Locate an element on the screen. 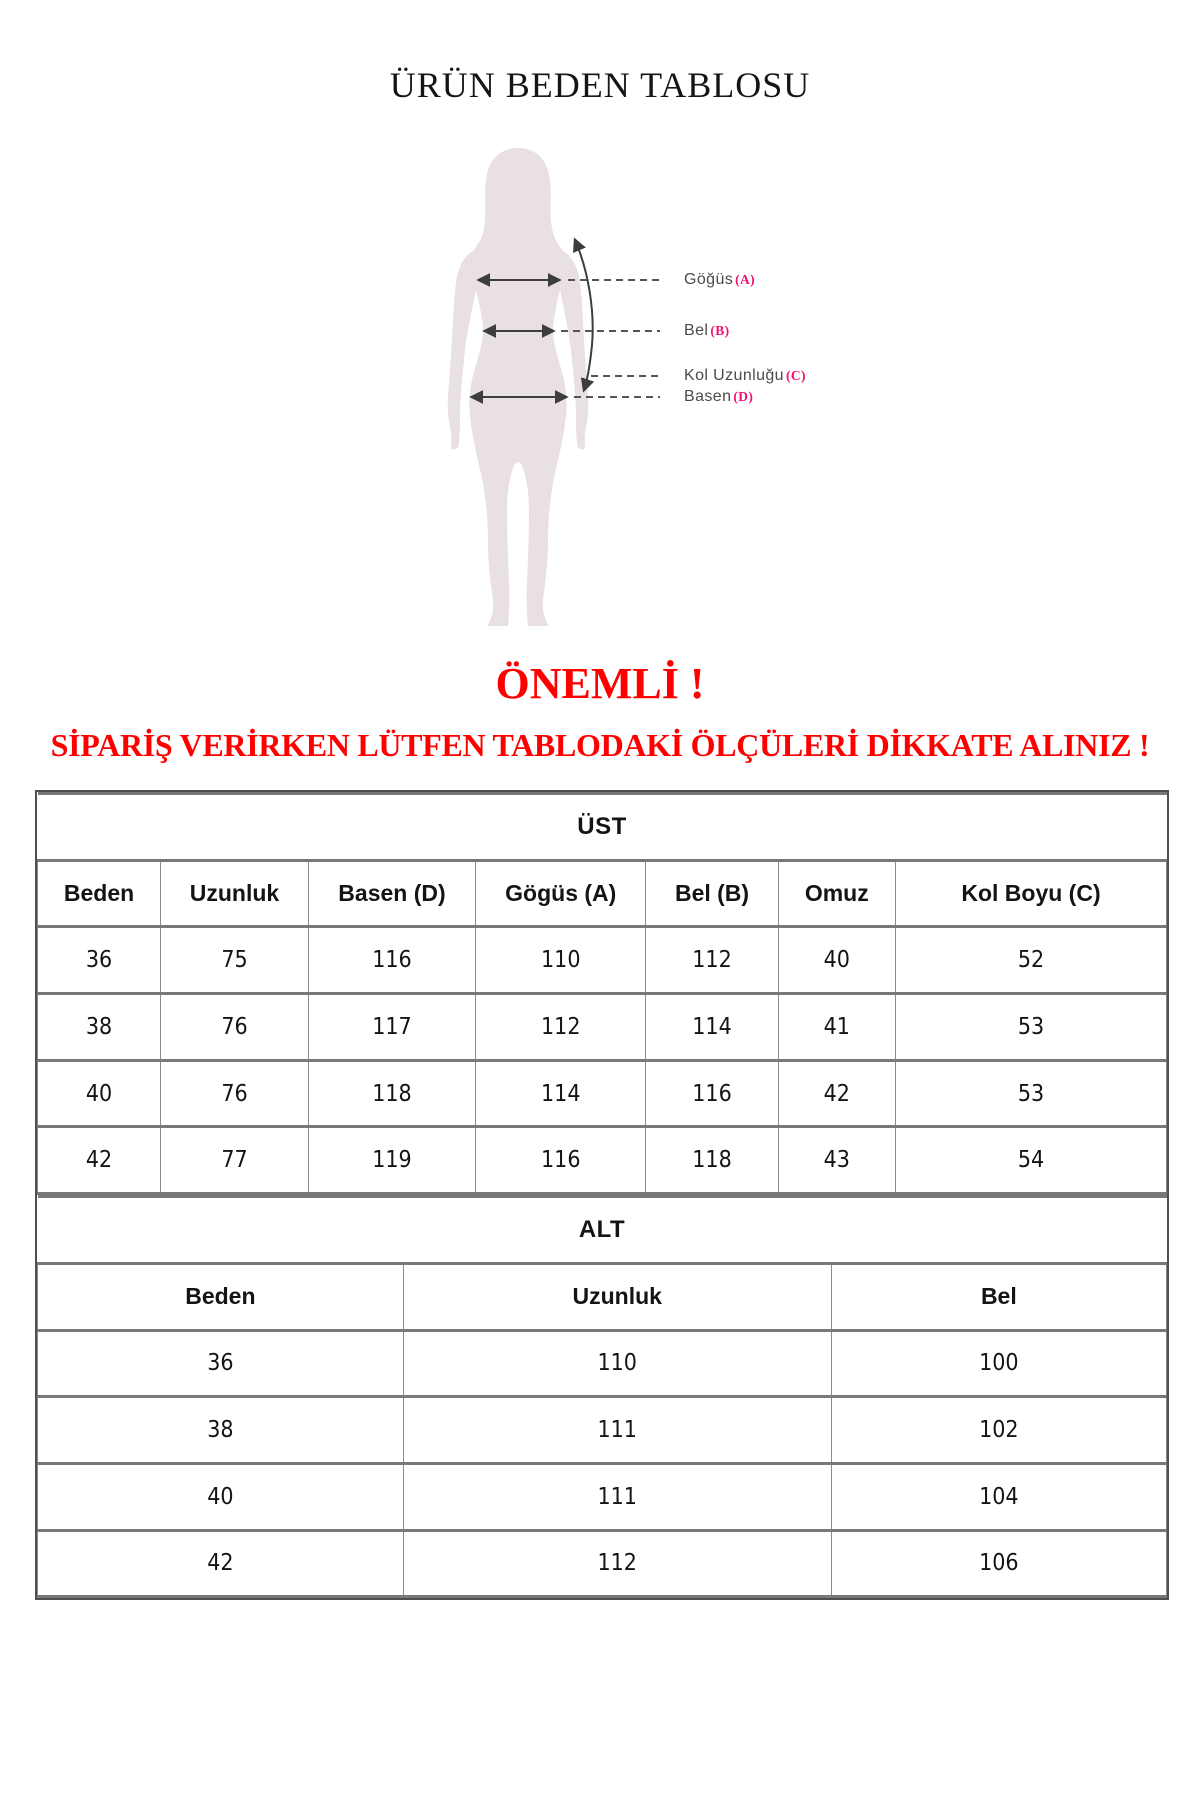 This screenshot has width=1200, height=1800. table-row: 38 76 117 112 114 41 53 is located at coordinates (602, 1027).